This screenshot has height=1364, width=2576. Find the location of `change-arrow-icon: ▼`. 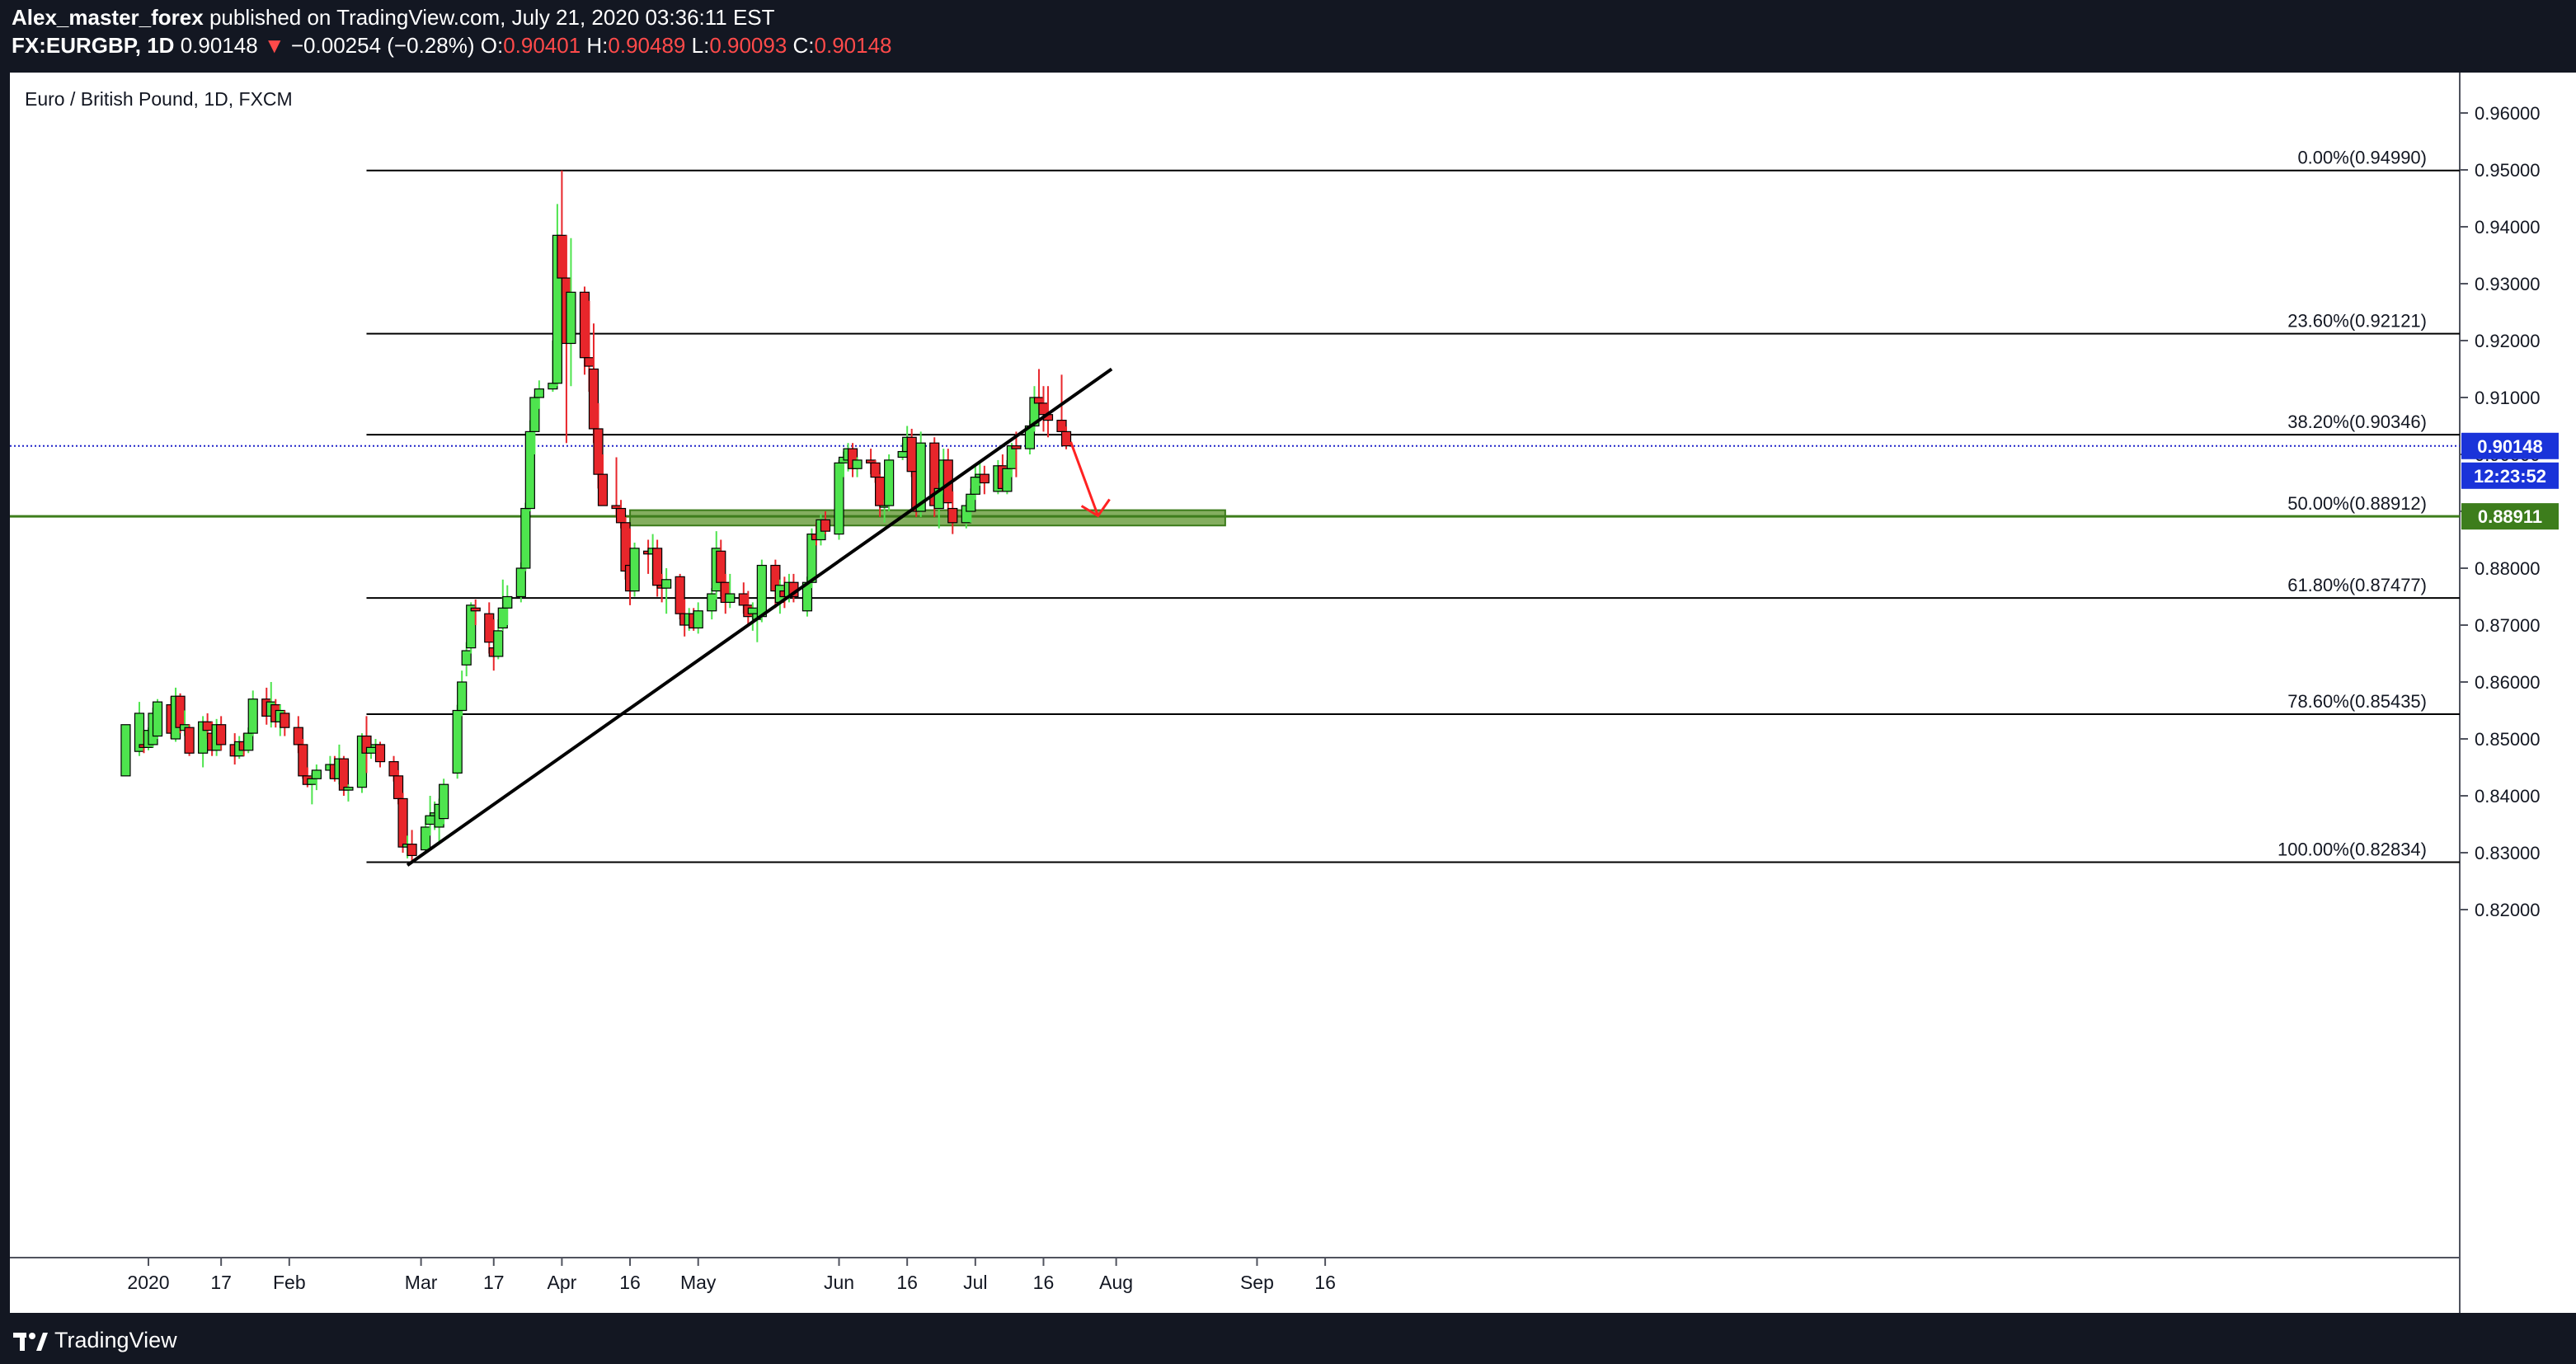

change-arrow-icon: ▼ is located at coordinates (274, 45).